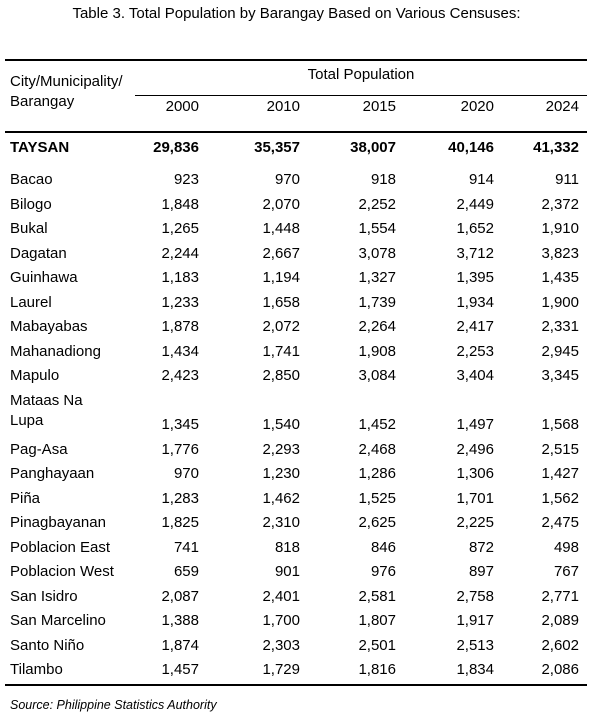  What do you see at coordinates (377, 449) in the screenshot?
I see `population-value: 2,468` at bounding box center [377, 449].